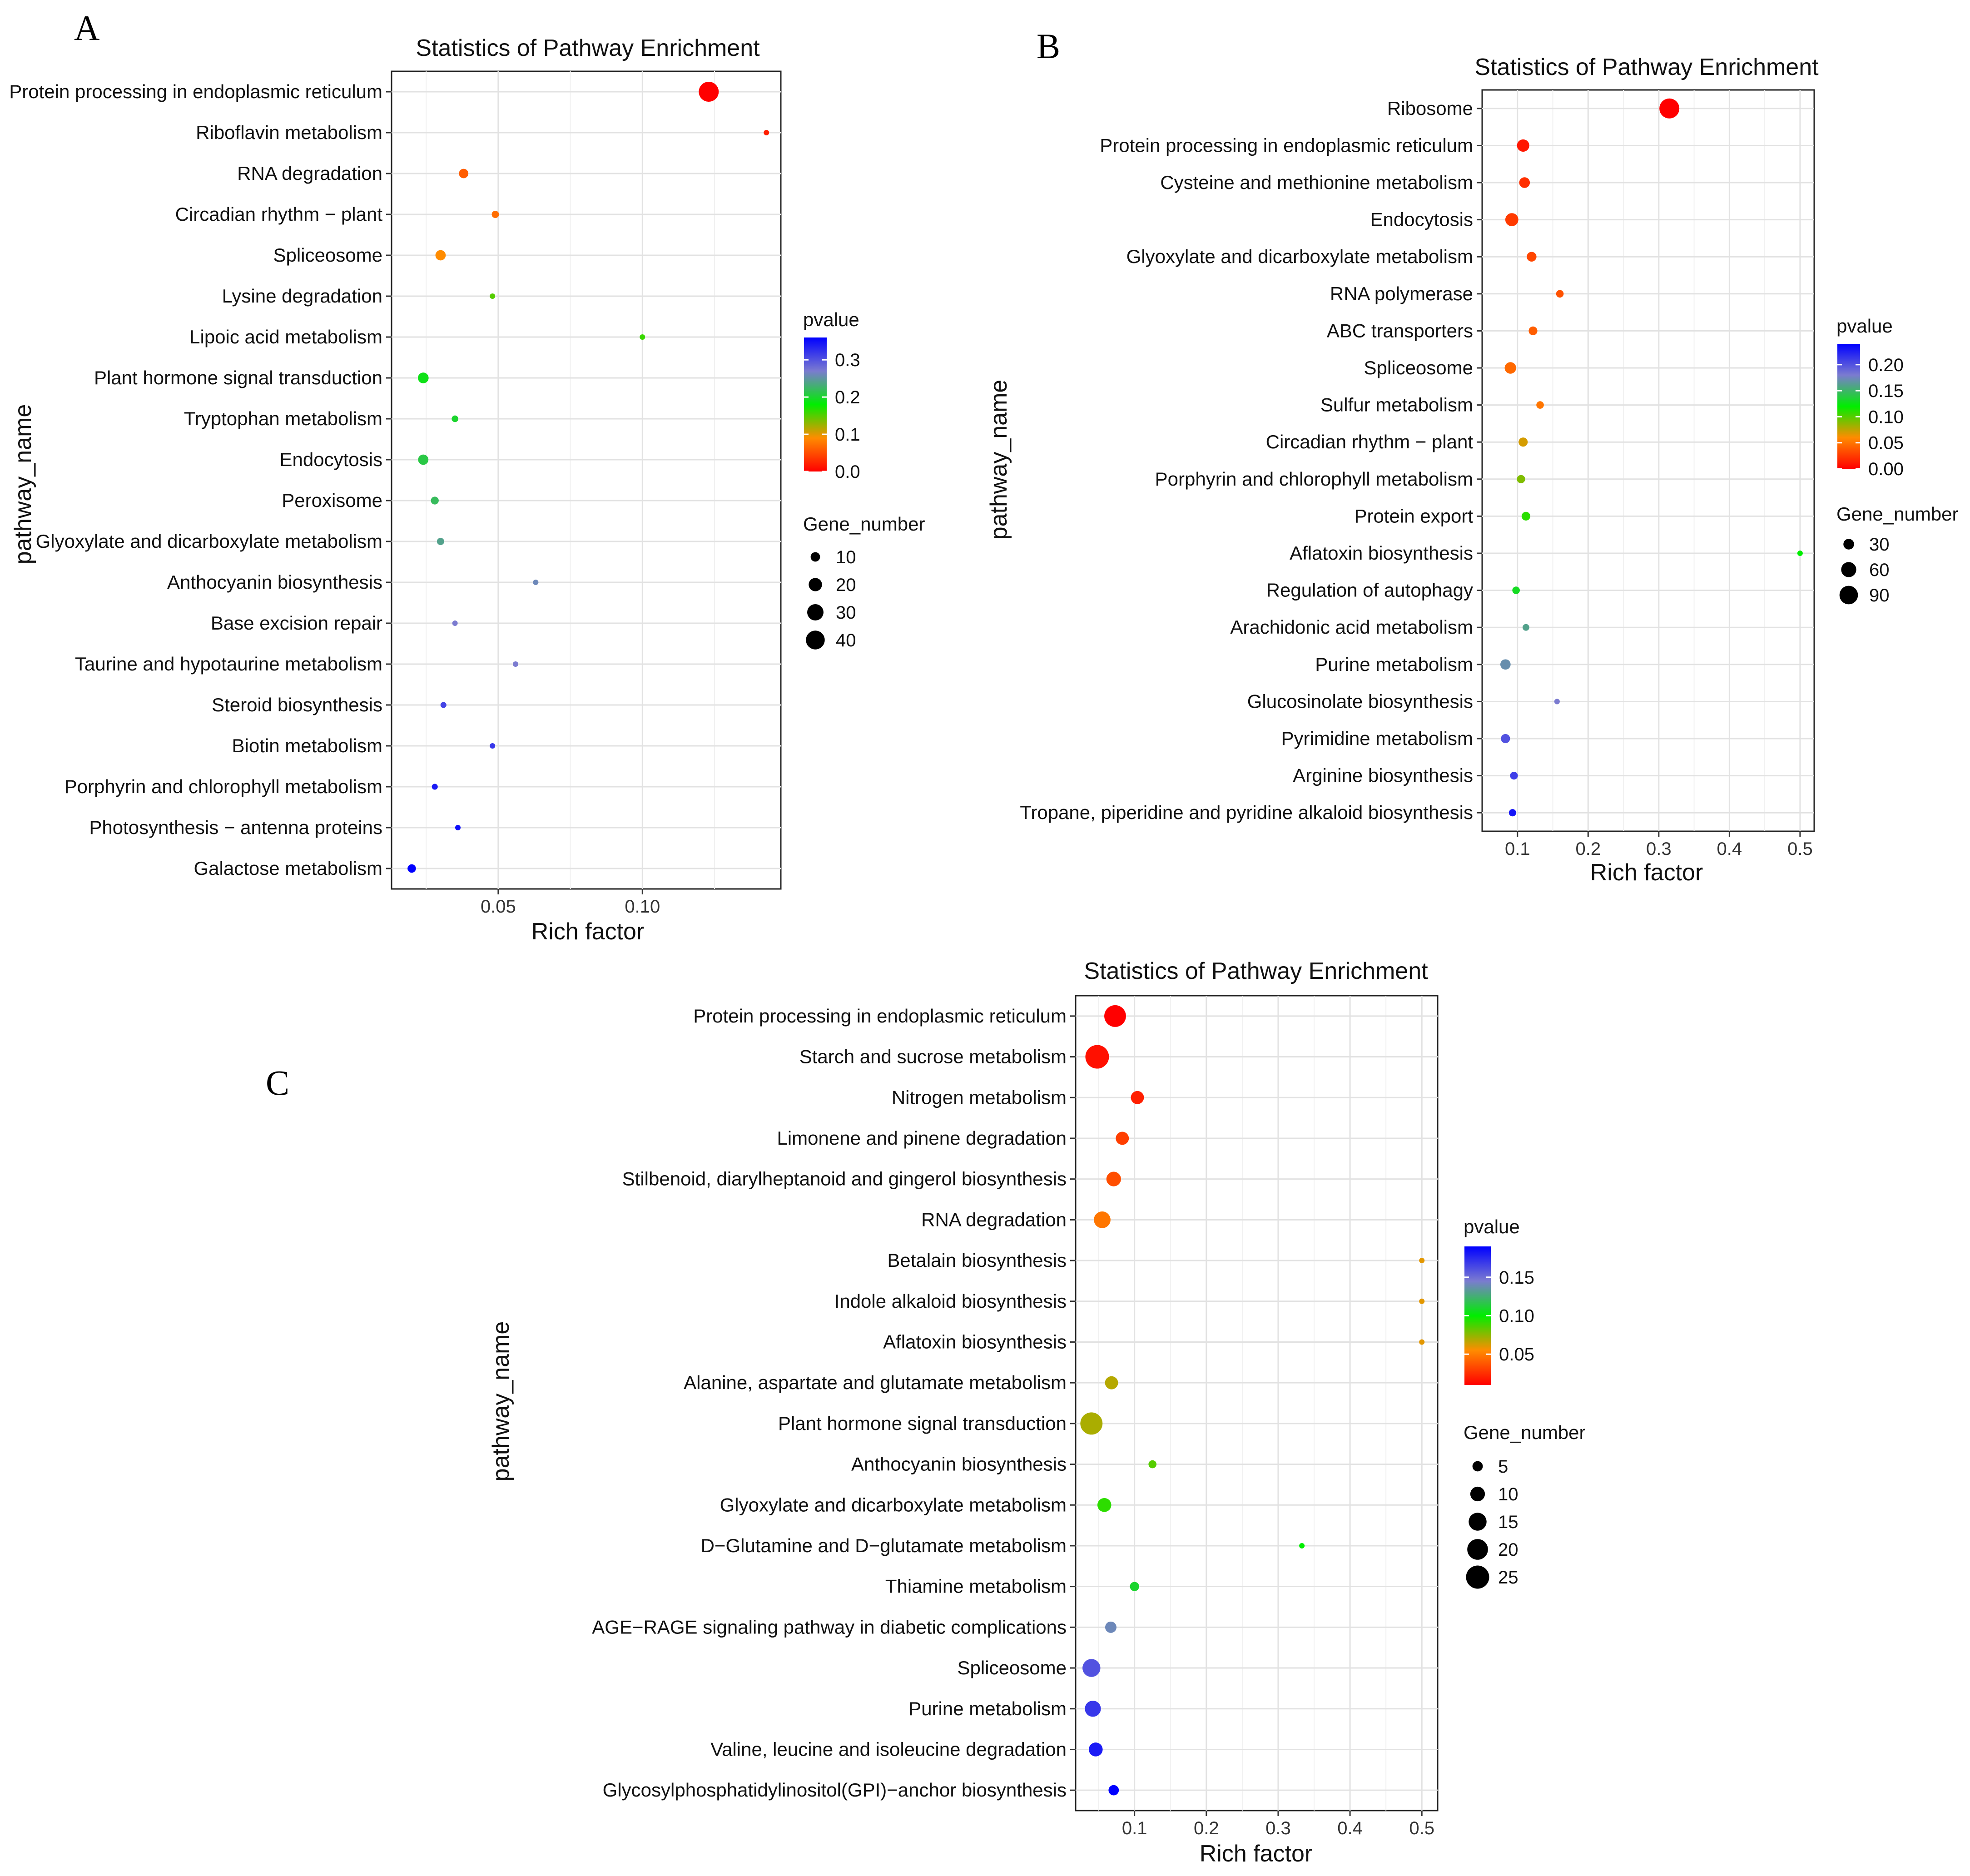 The width and height of the screenshot is (1970, 1876). What do you see at coordinates (1430, 108) in the screenshot?
I see `pathway-label: Ribosome` at bounding box center [1430, 108].